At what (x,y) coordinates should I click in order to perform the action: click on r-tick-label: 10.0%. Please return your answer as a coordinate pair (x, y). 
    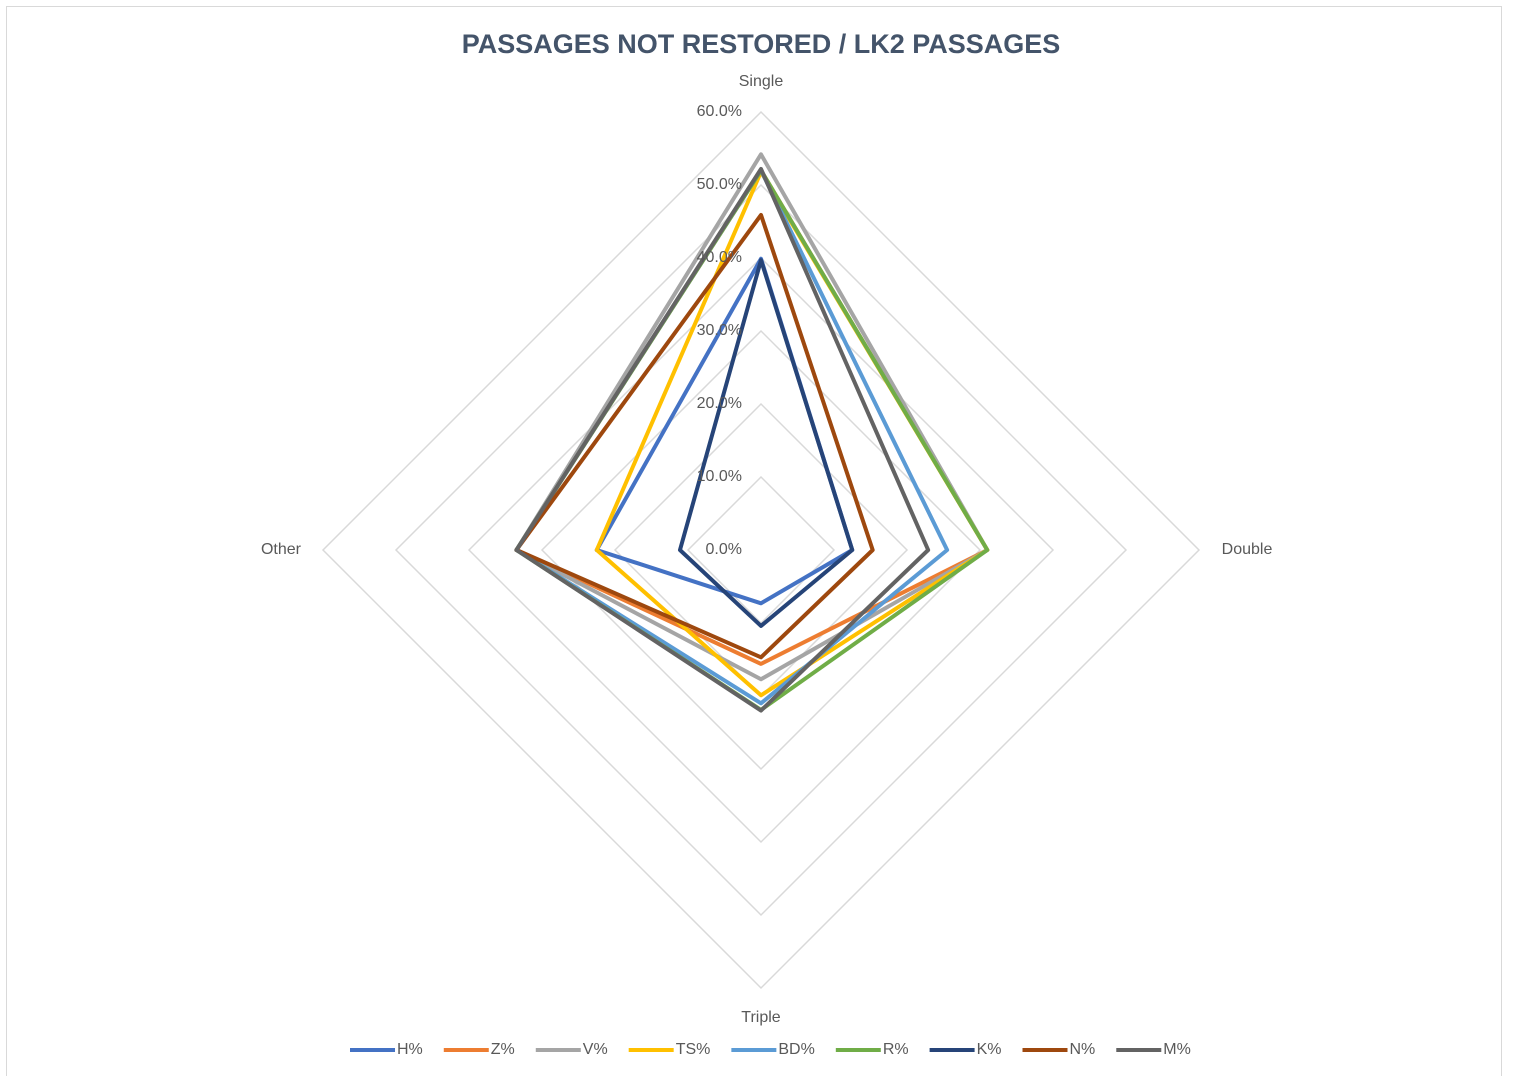
    Looking at the image, I should click on (719, 476).